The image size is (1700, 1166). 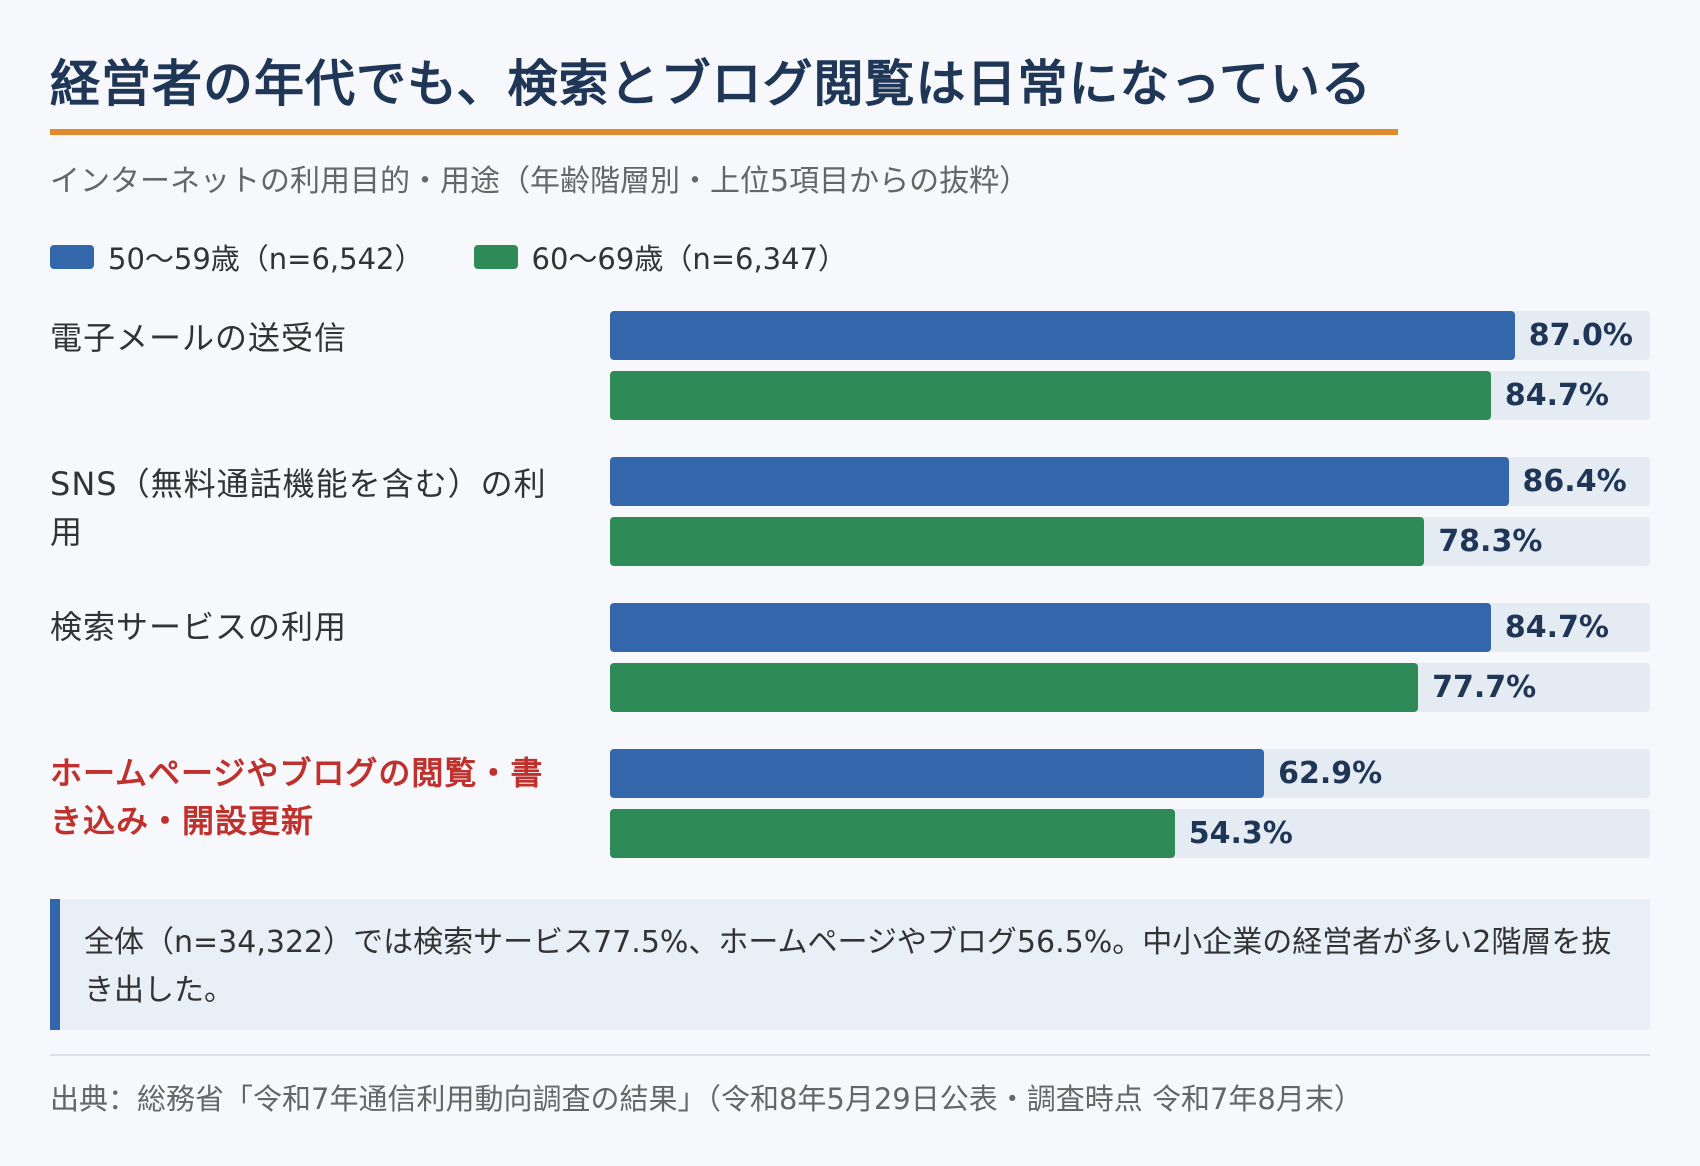 I want to click on bar-track: 77.7%, so click(x=1130, y=687).